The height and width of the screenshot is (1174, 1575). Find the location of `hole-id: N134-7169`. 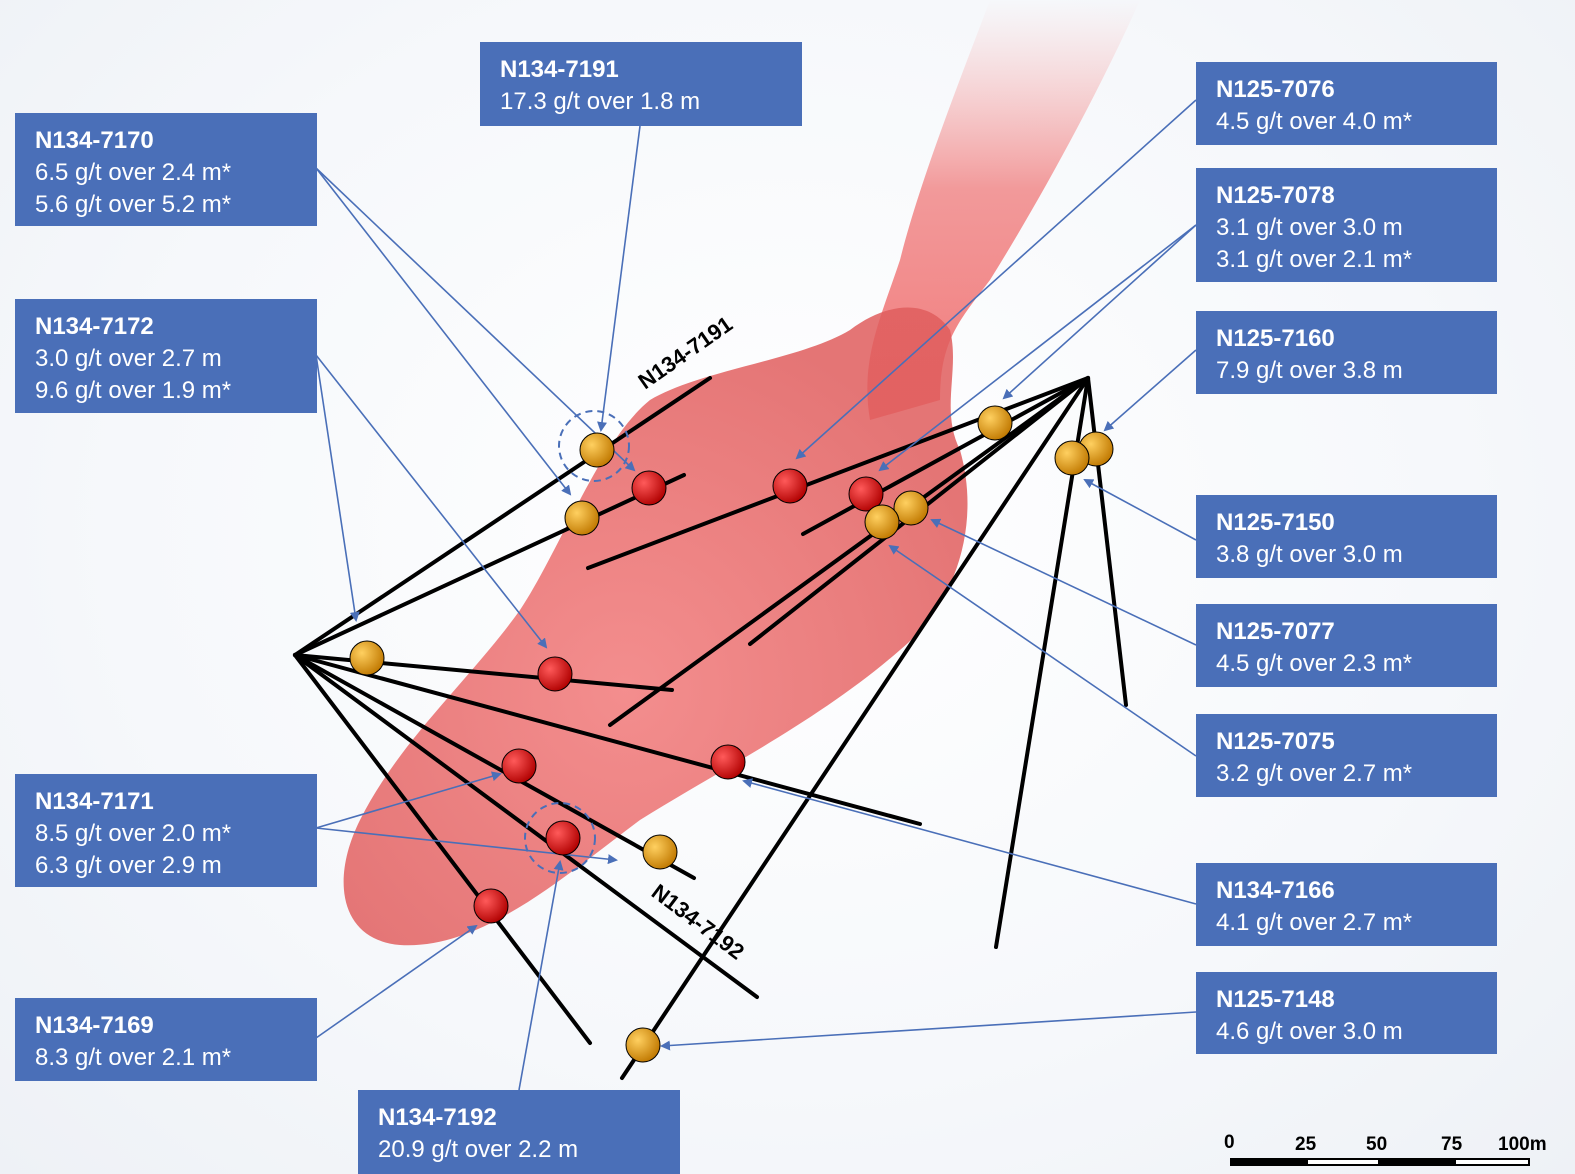

hole-id: N134-7169 is located at coordinates (94, 1025).